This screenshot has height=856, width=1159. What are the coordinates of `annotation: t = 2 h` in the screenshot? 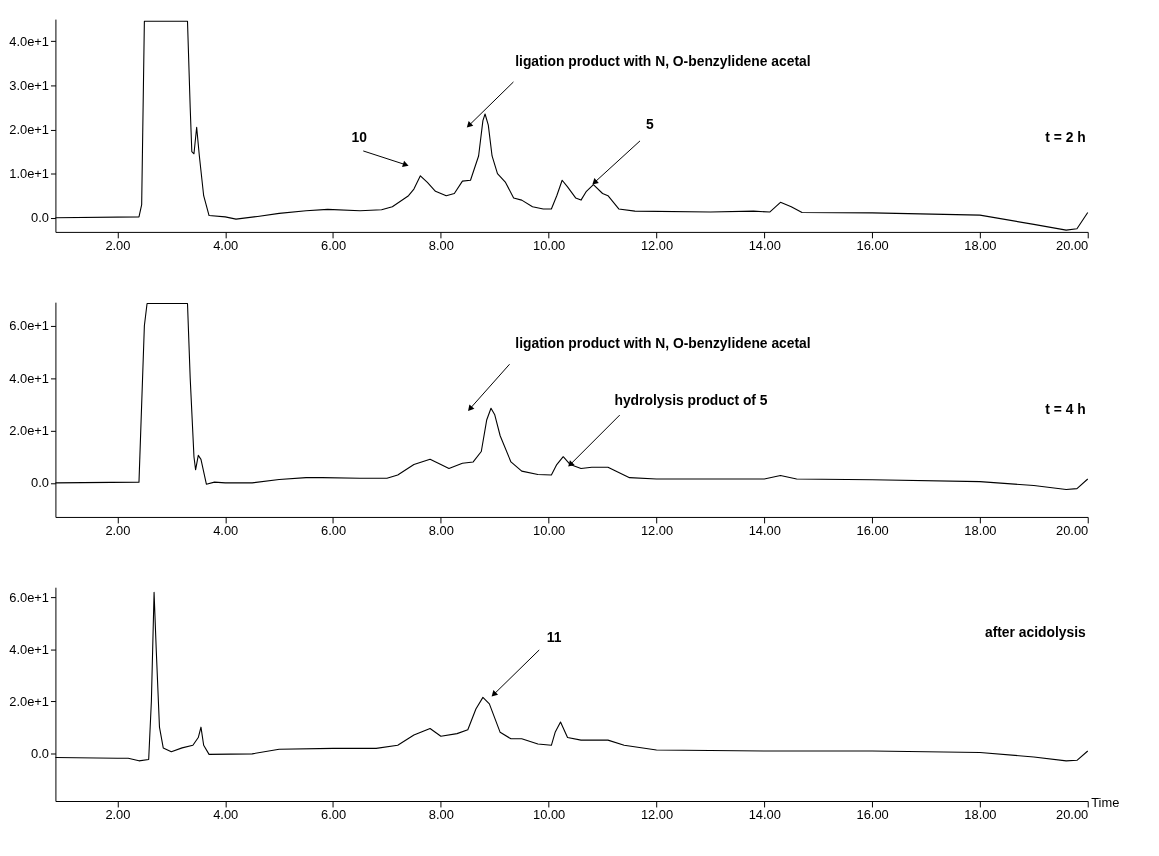 It's located at (1065, 136).